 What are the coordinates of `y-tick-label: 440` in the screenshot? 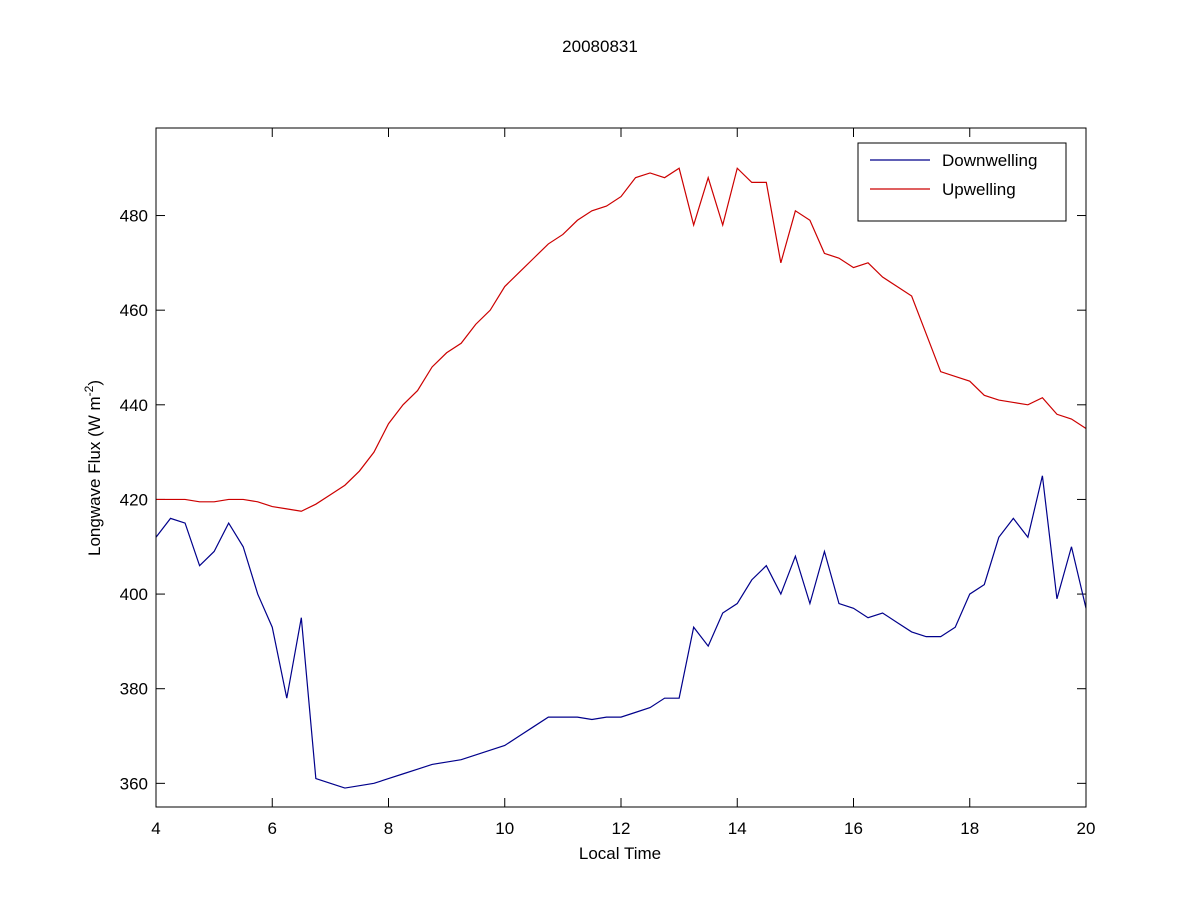 It's located at (134, 405).